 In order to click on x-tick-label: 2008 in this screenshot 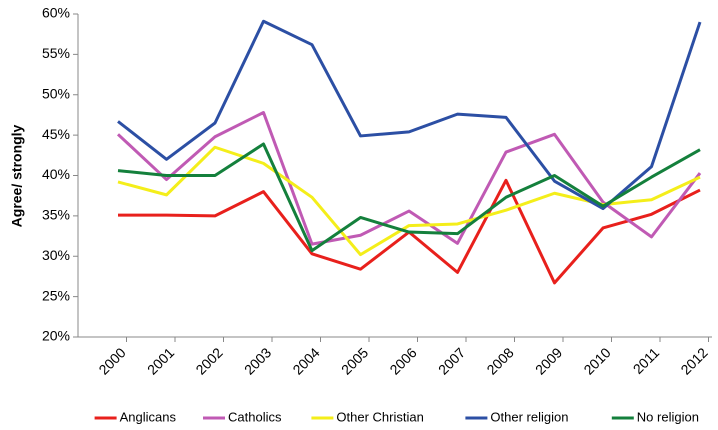, I will do `click(499, 360)`.